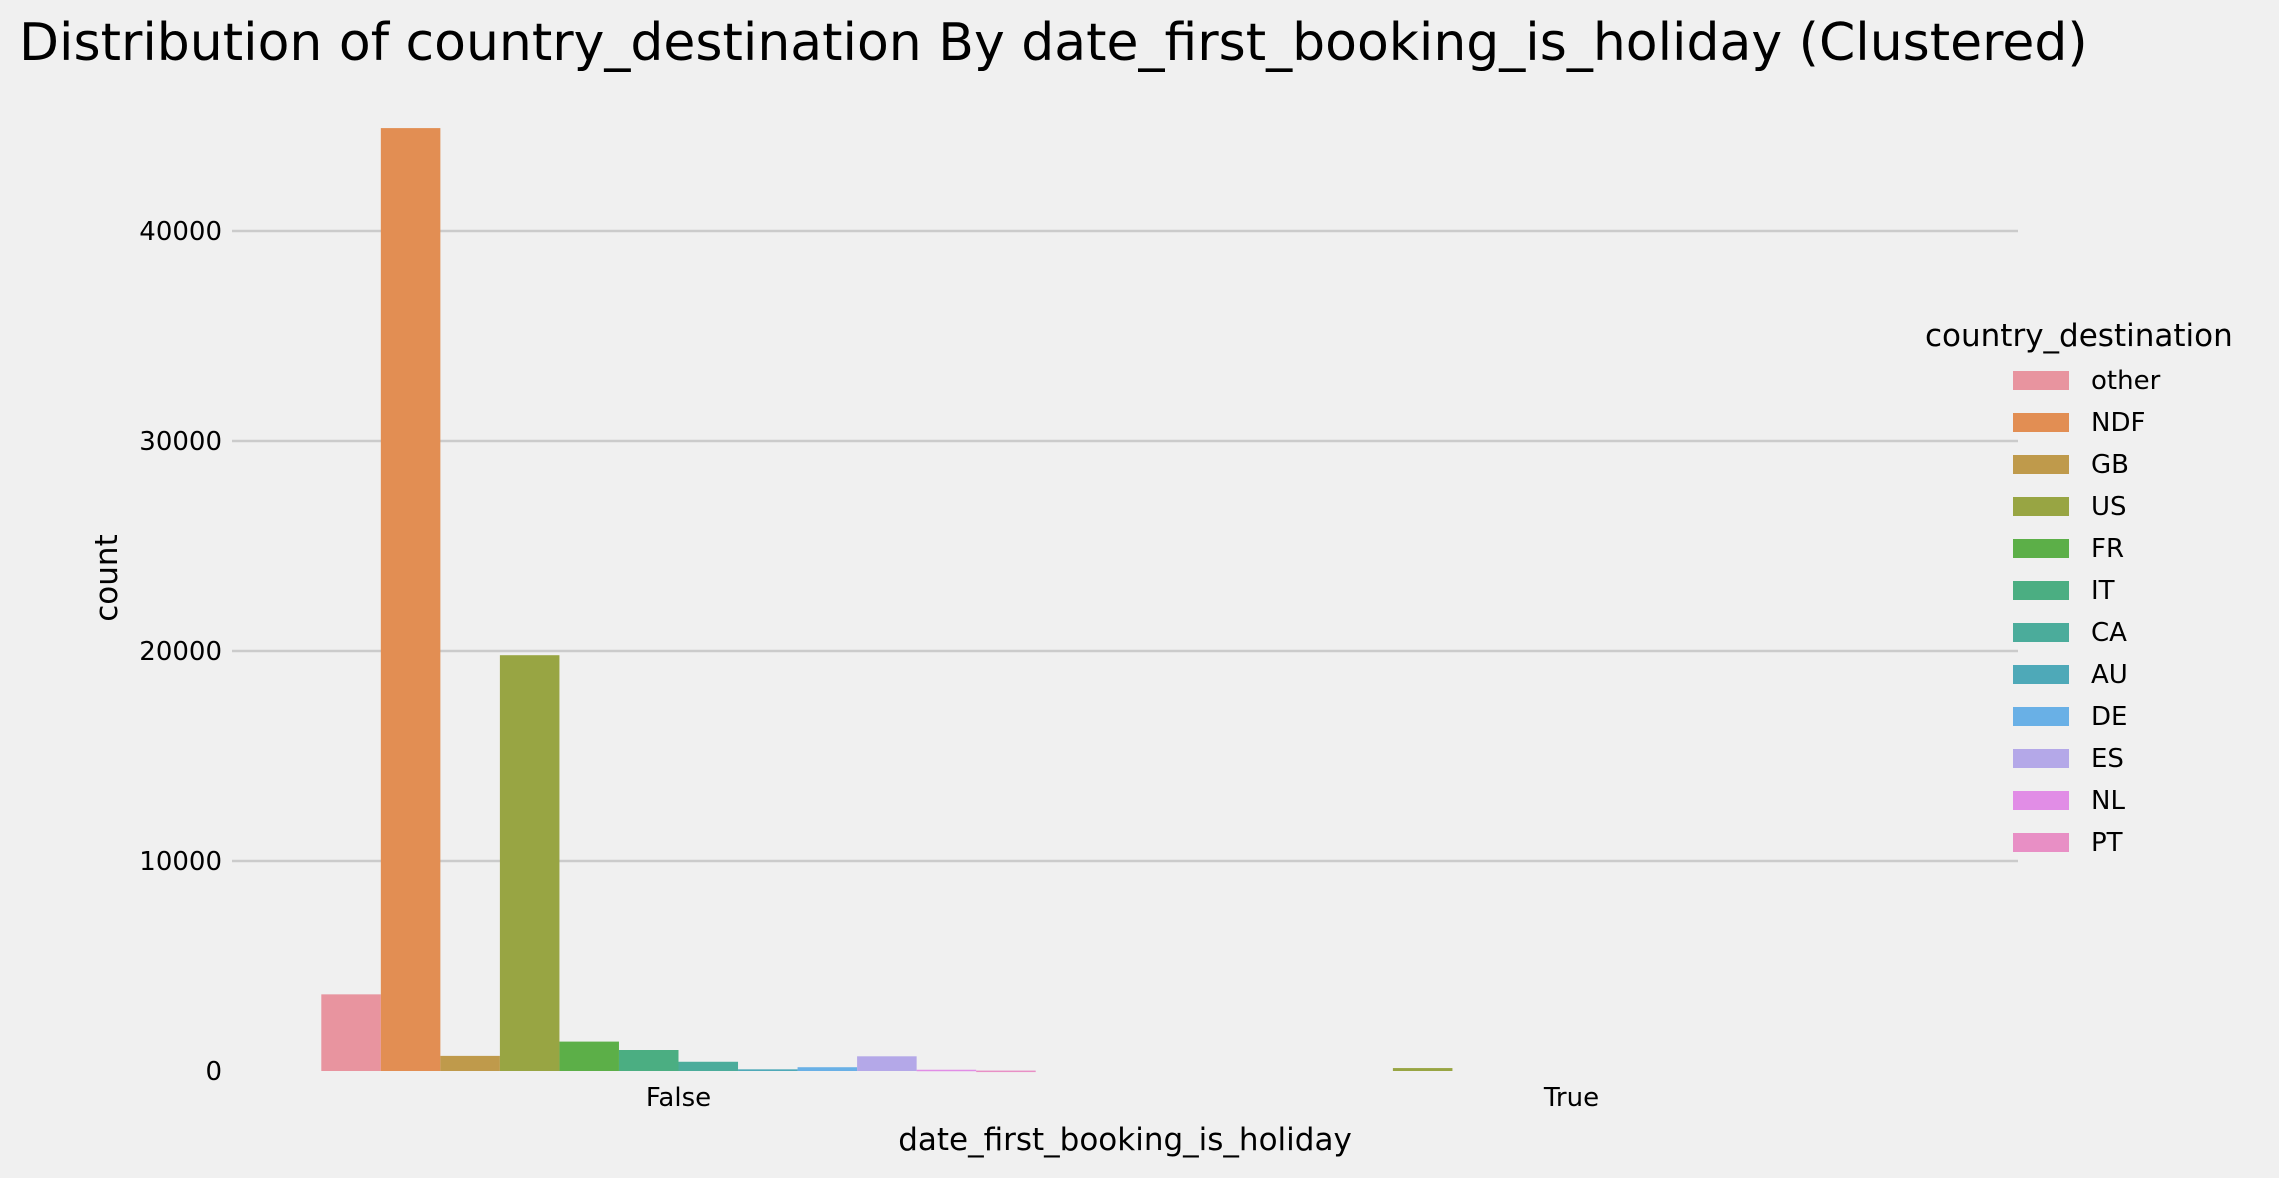 The image size is (2279, 1178). Describe the element at coordinates (887, 1063) in the screenshot. I see `bar-es-false` at that location.